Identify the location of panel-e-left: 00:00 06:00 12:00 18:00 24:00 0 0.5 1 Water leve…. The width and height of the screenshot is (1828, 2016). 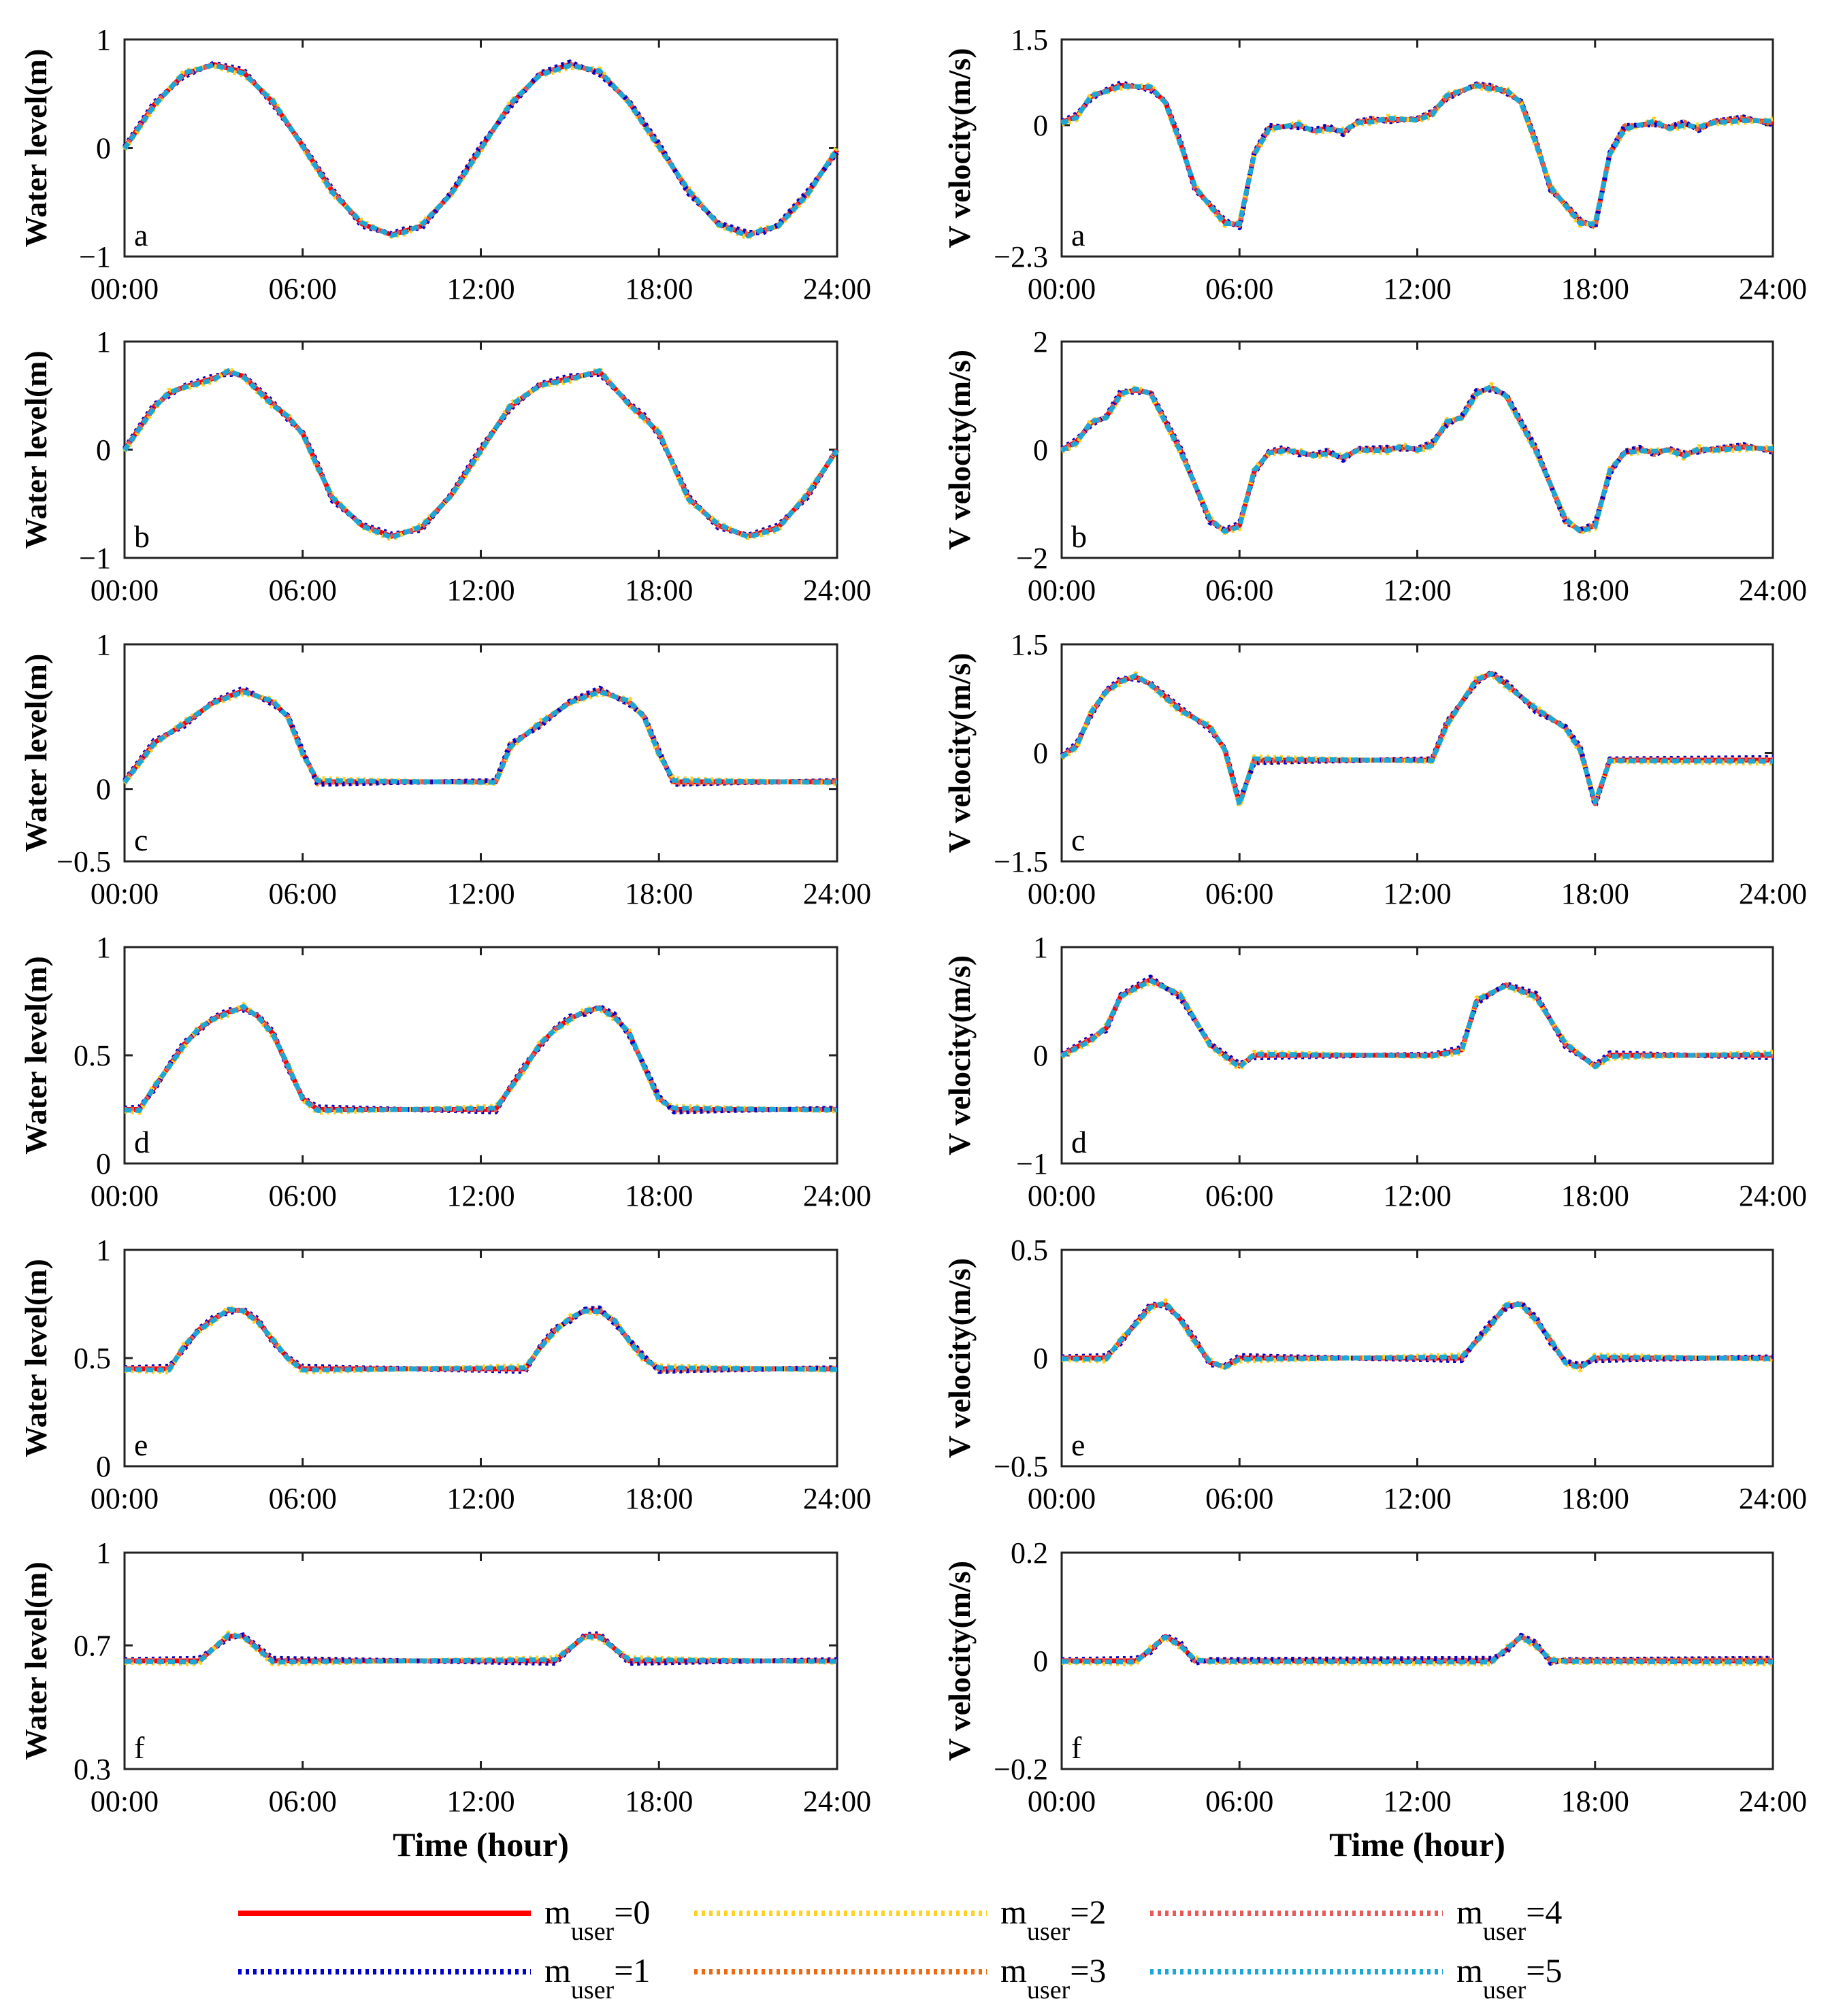
(445, 1374).